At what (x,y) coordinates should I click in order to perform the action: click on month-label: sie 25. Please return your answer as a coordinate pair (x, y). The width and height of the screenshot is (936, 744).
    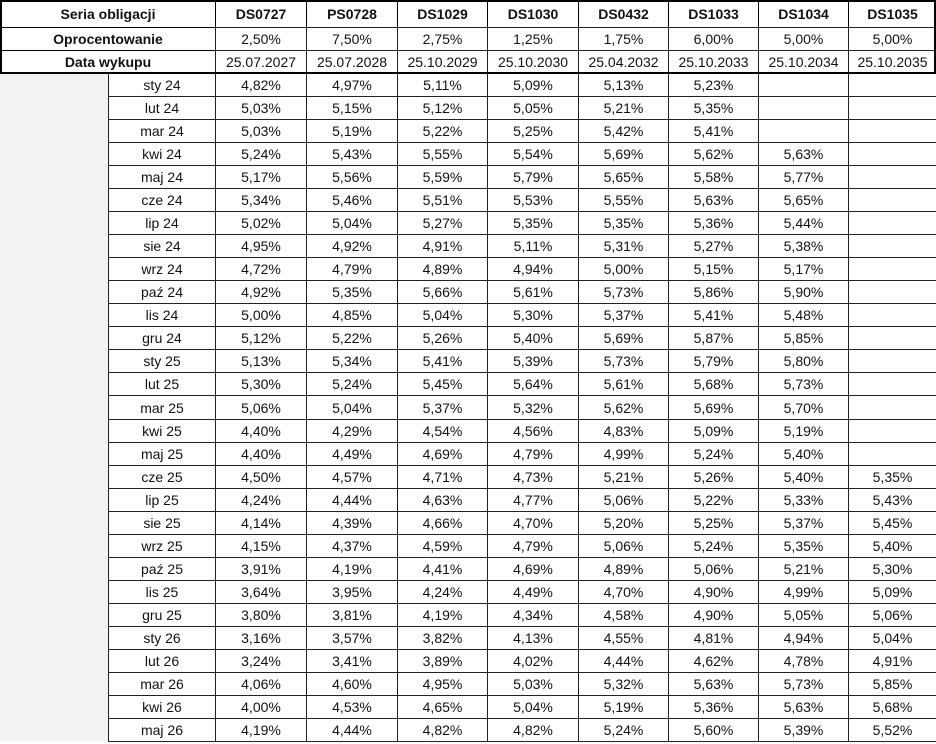
    Looking at the image, I should click on (162, 523).